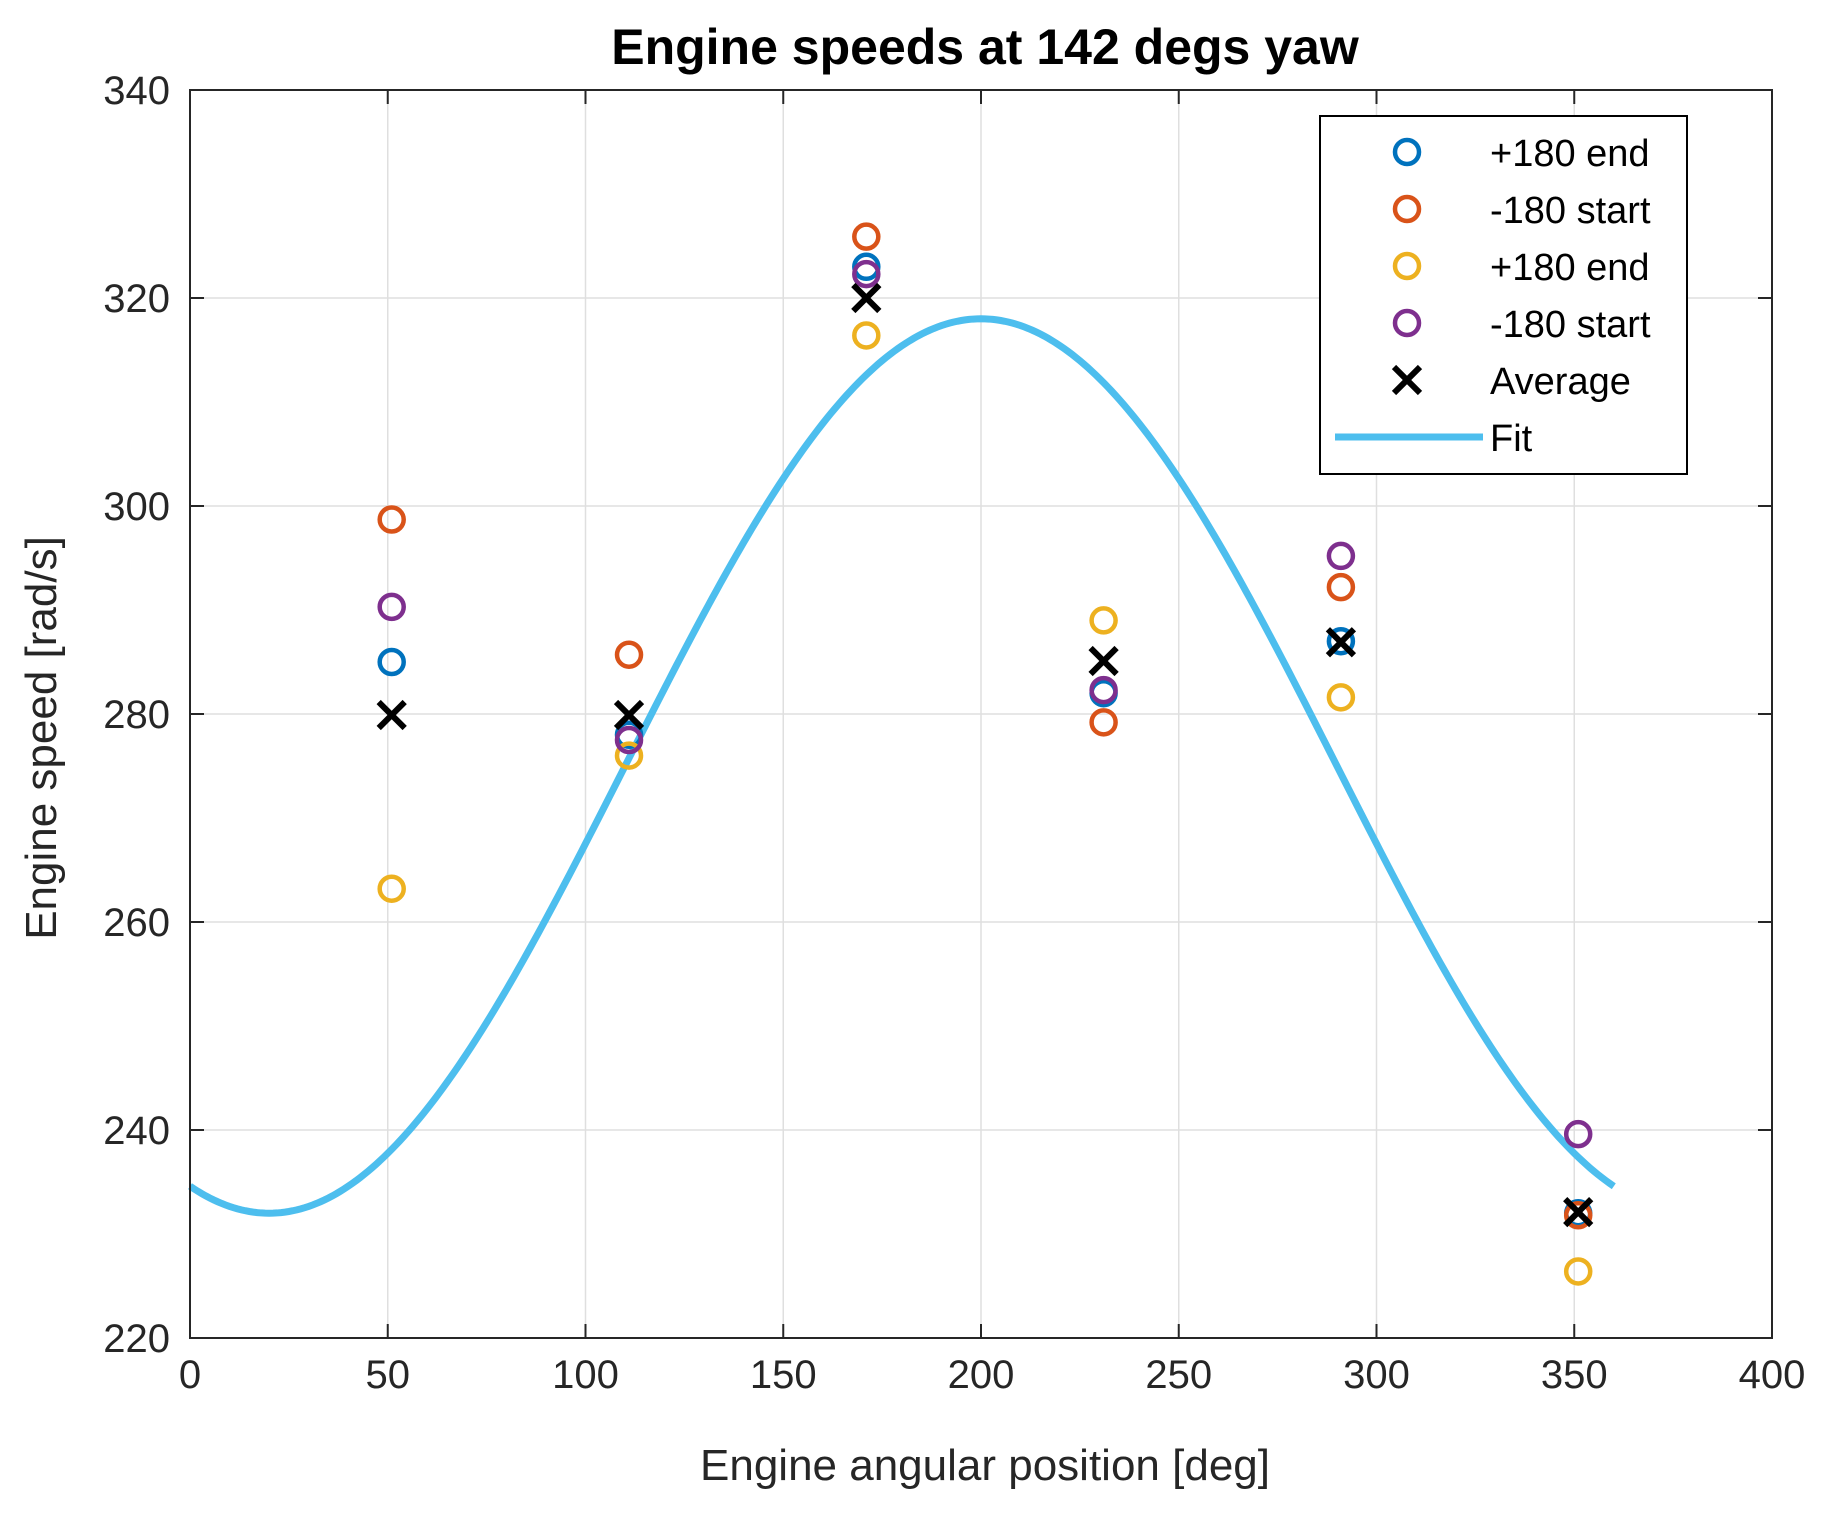 The height and width of the screenshot is (1513, 1823). I want to click on legend-box, so click(1503, 295).